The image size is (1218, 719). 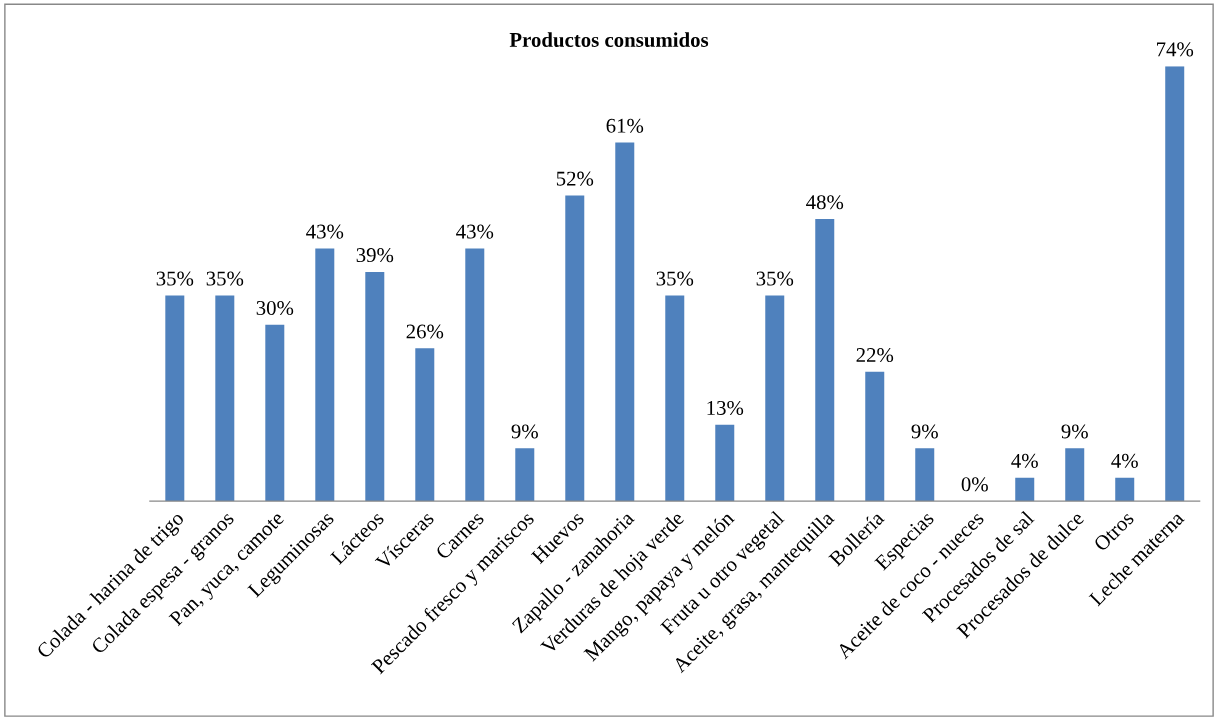 I want to click on data-label: 52%, so click(x=575, y=178).